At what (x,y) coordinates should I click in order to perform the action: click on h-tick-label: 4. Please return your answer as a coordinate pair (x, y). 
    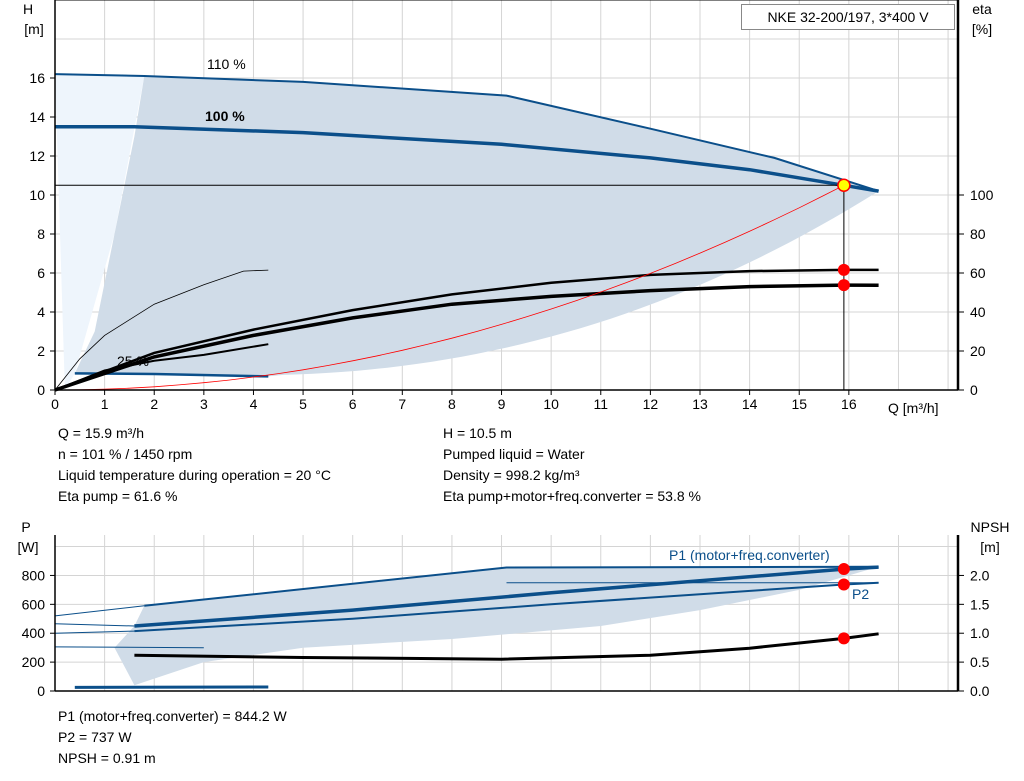
    Looking at the image, I should click on (41, 312).